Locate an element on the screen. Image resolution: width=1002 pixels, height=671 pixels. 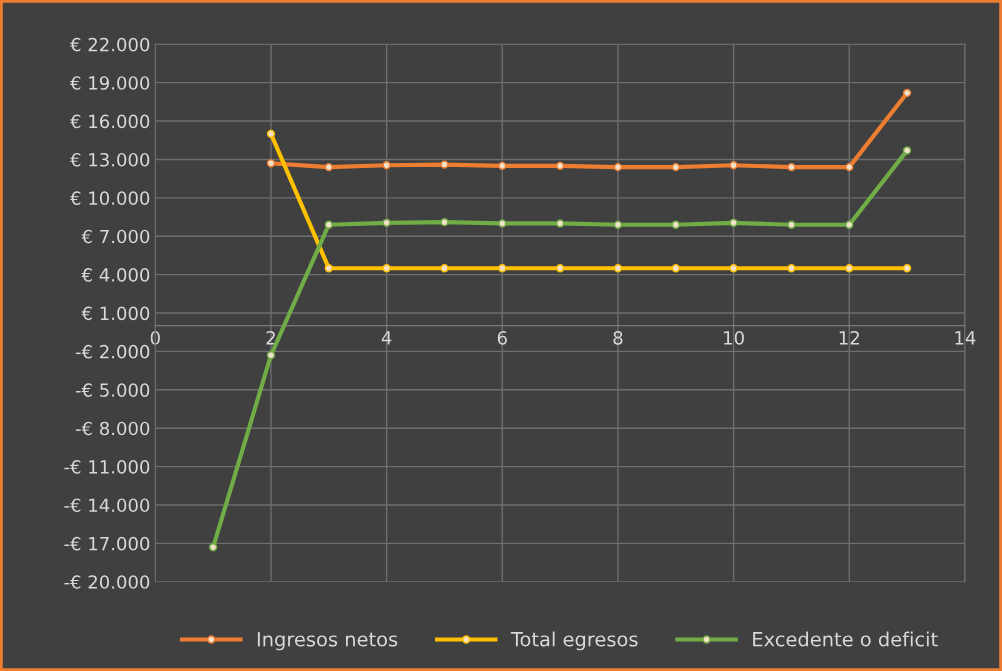
x-tick-label: 4 is located at coordinates (386, 338).